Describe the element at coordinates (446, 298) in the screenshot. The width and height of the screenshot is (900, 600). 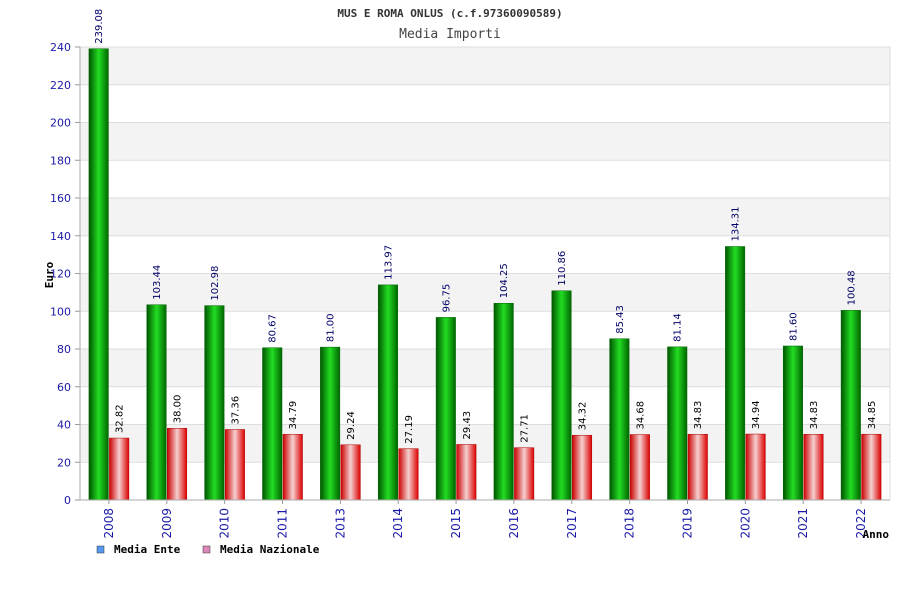
I see `data-label-media-ente-2015: 96.75` at that location.